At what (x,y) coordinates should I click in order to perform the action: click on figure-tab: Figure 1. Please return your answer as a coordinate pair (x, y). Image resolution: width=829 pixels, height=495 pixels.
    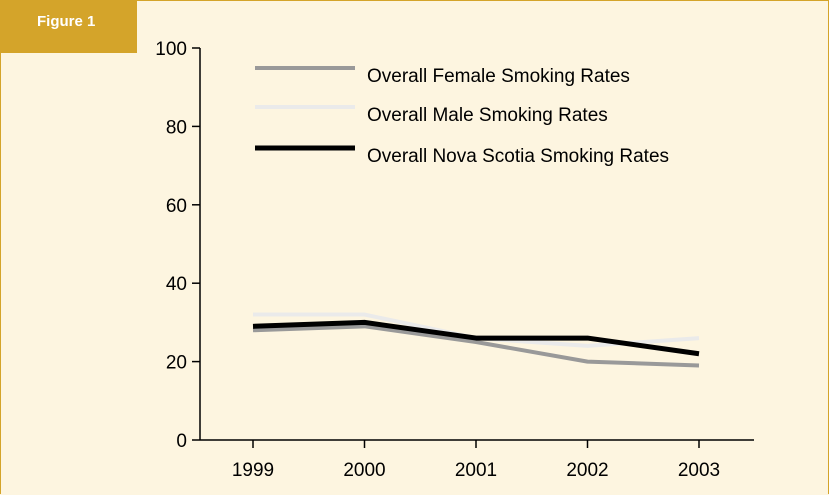
    Looking at the image, I should click on (68, 26).